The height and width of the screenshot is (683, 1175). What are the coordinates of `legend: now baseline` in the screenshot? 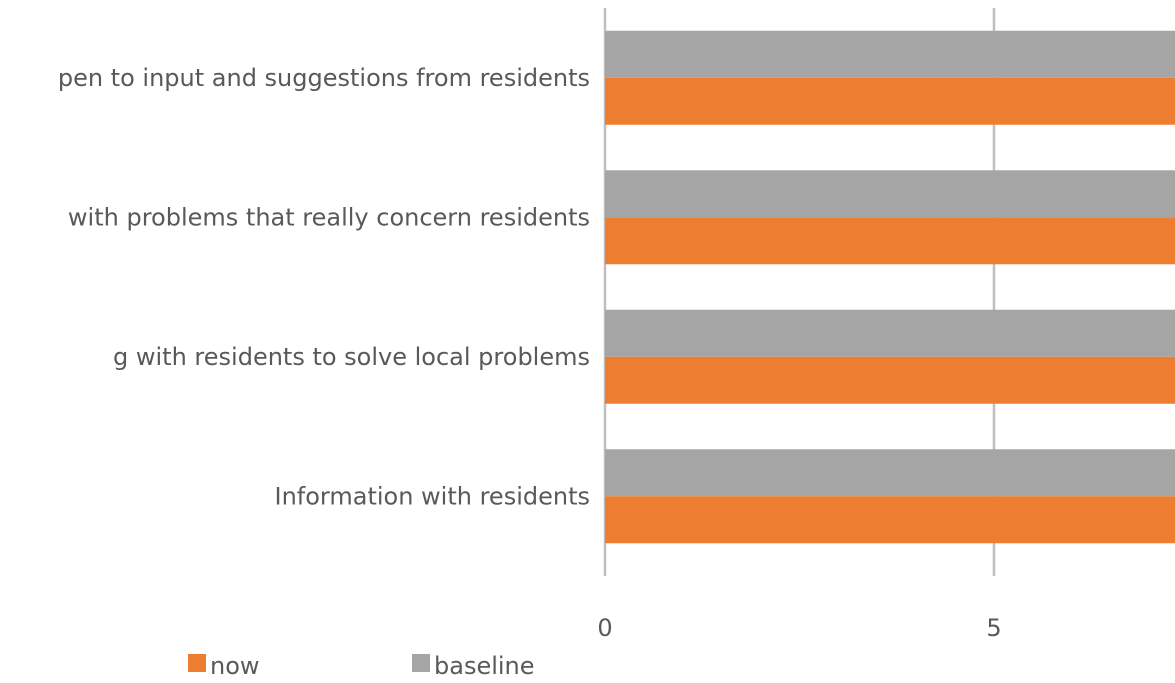 It's located at (361, 666).